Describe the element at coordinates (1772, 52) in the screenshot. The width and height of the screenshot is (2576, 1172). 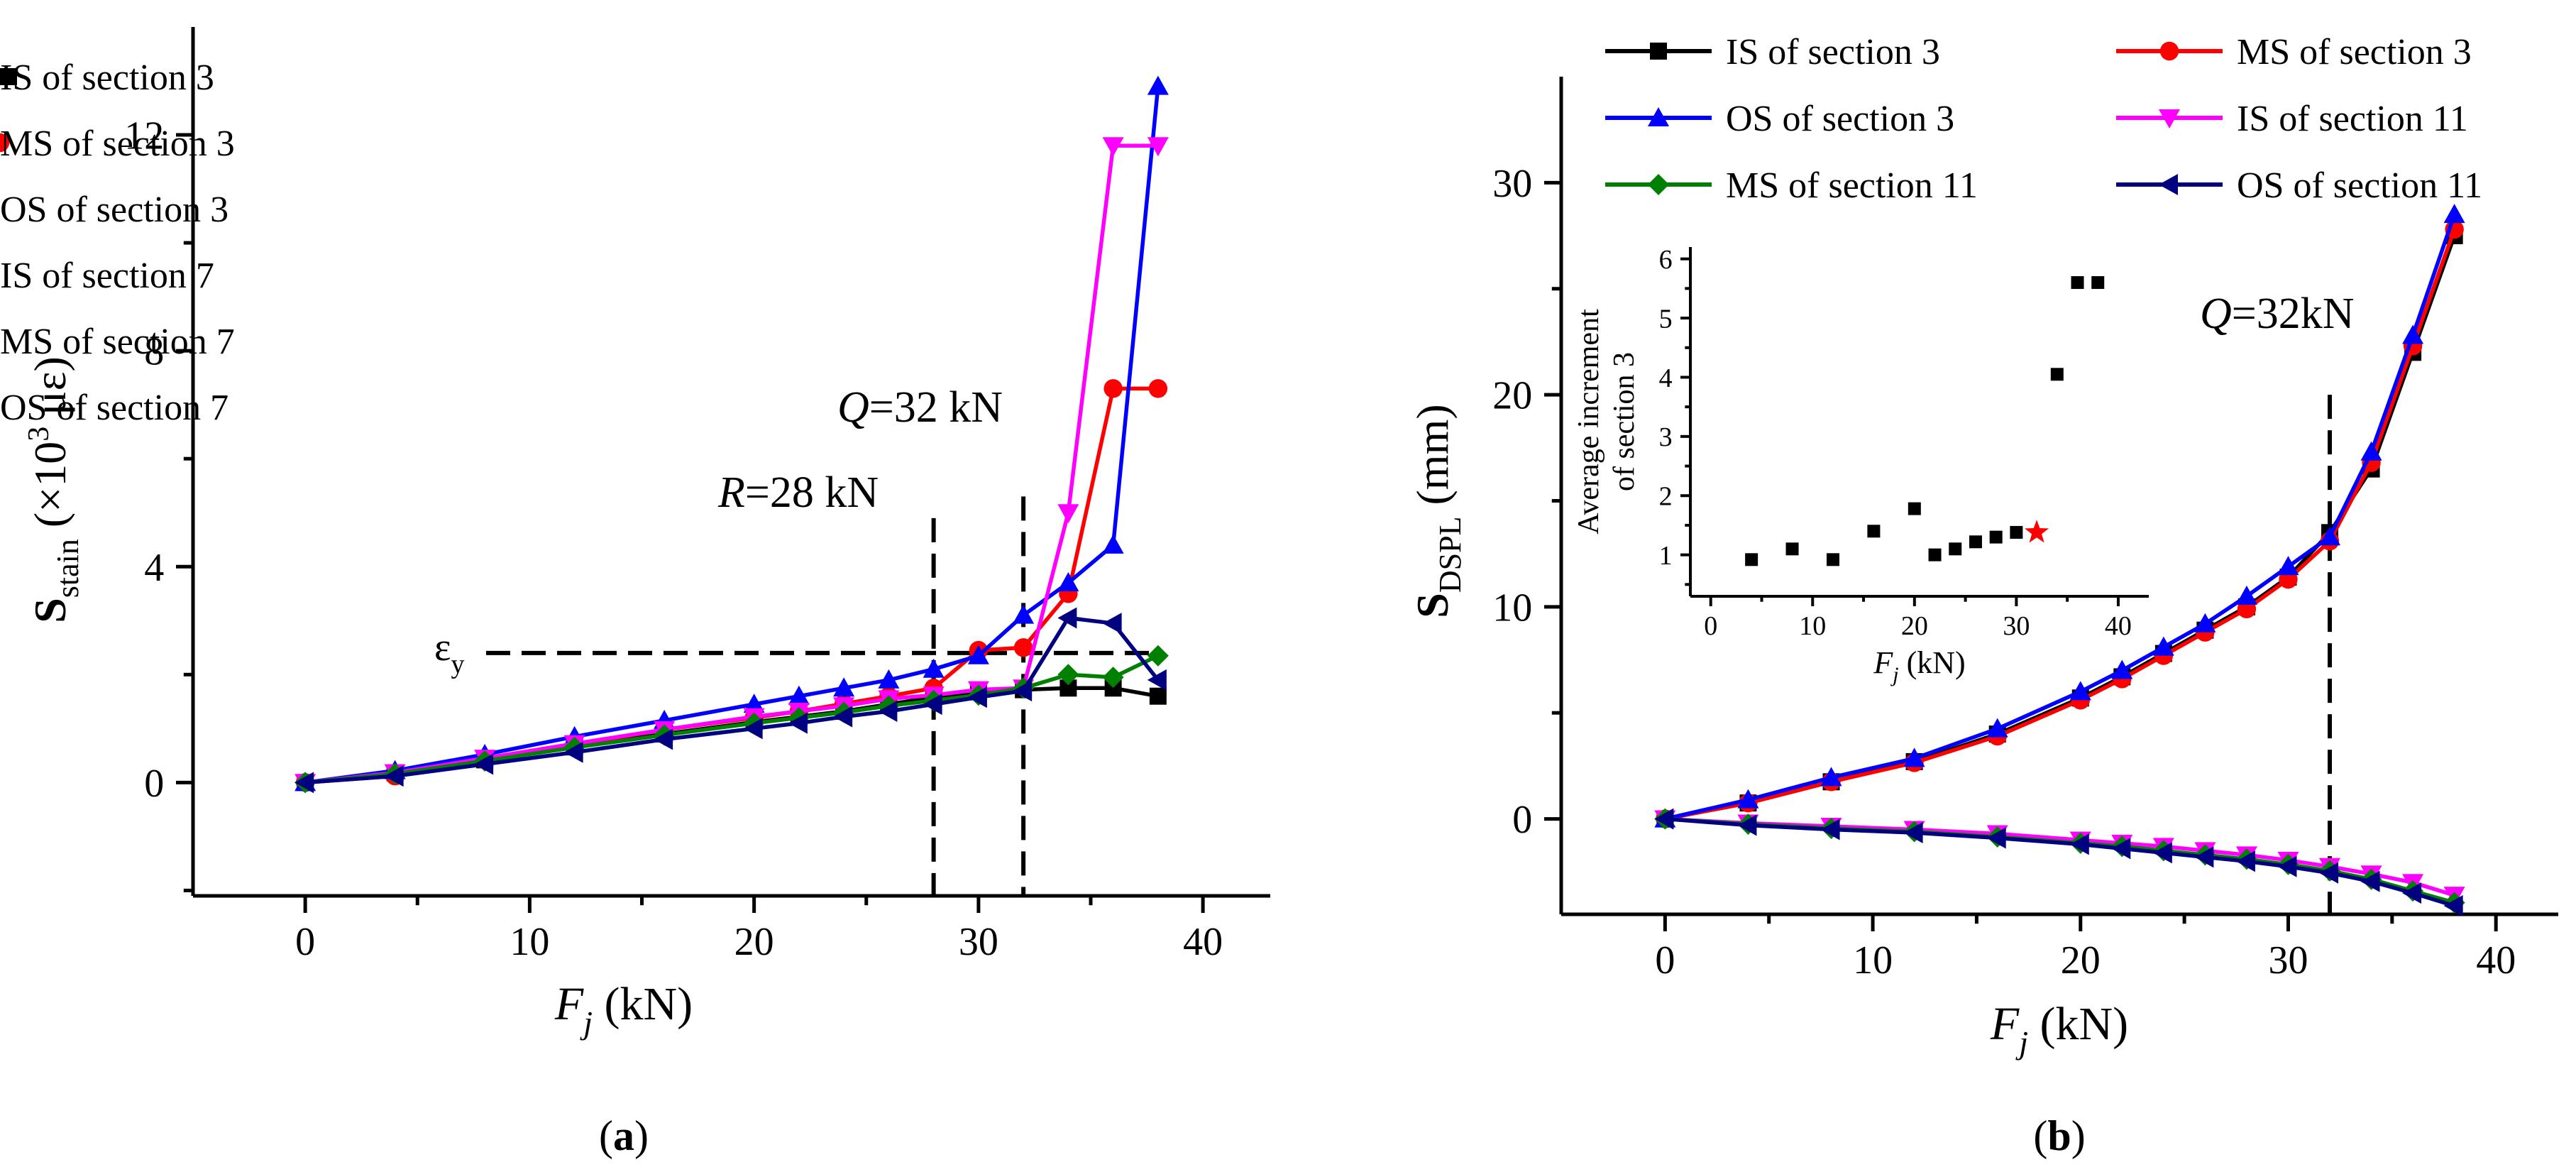
I see `panel-b-legend-entry-is-of-section-3: IS of section 3` at that location.